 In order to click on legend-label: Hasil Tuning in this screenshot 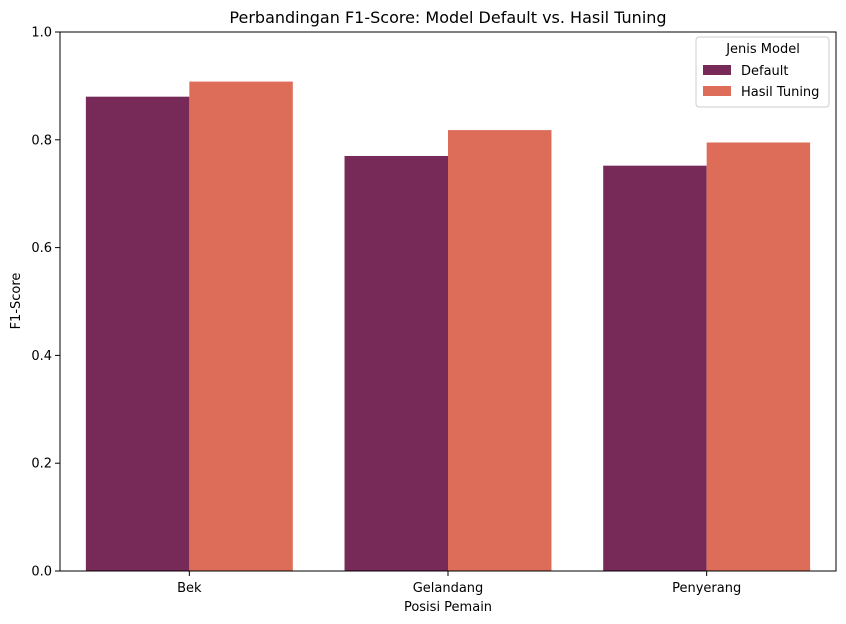, I will do `click(780, 92)`.